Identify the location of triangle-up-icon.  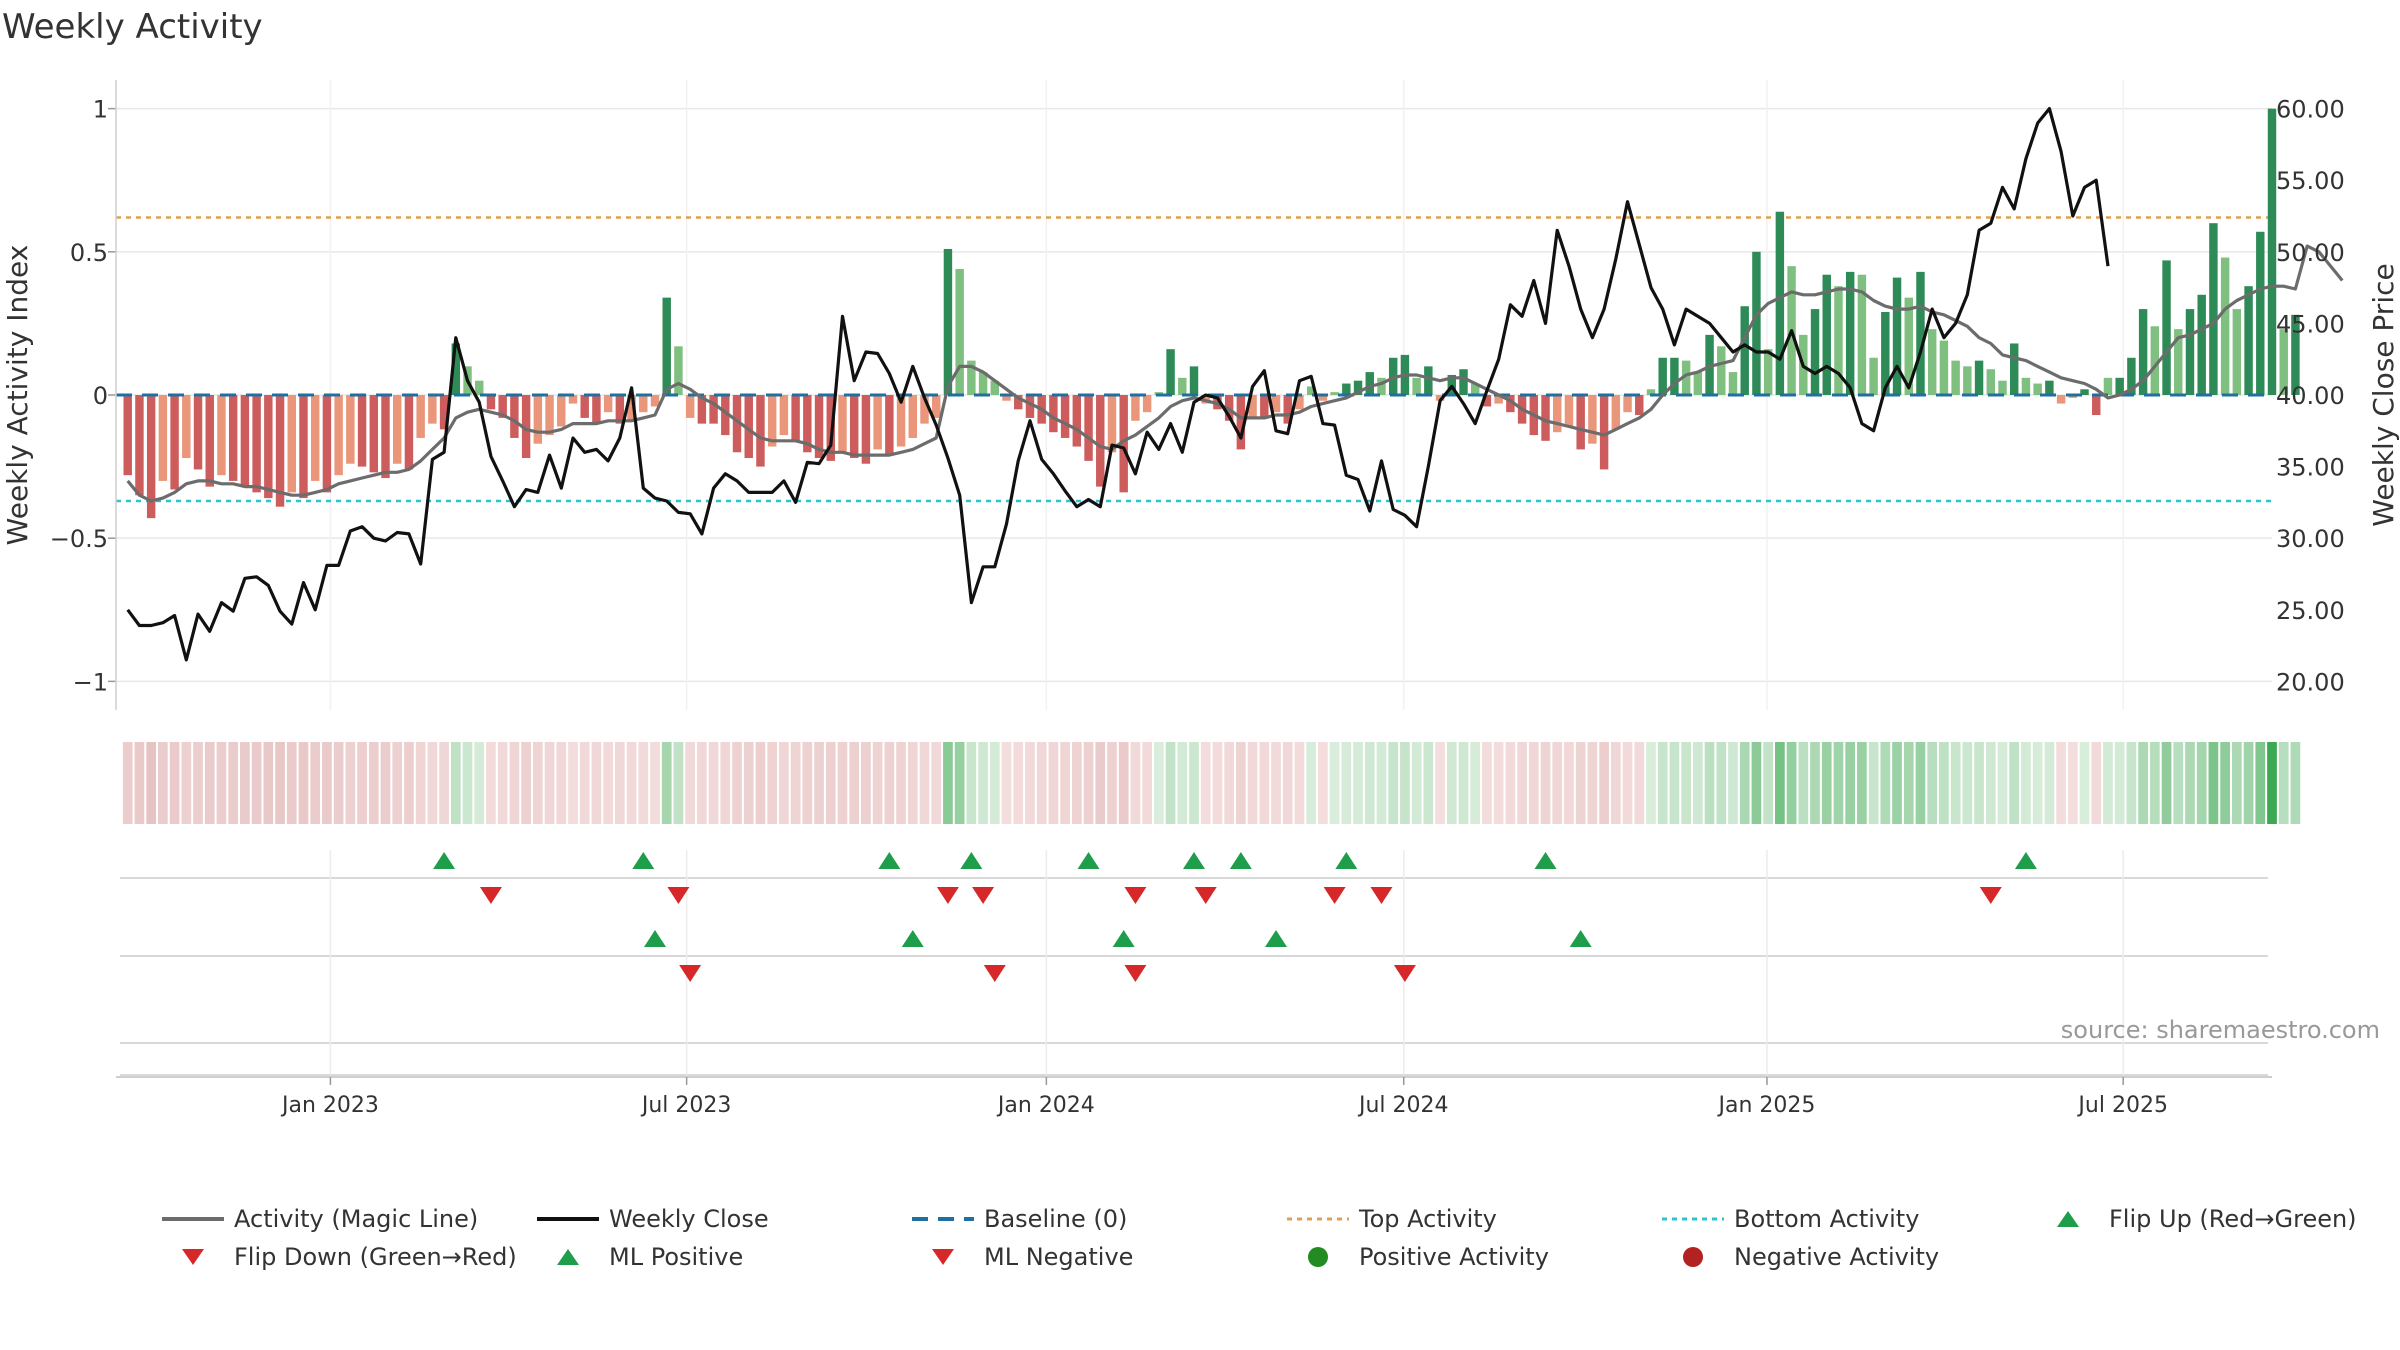
(2068, 1219).